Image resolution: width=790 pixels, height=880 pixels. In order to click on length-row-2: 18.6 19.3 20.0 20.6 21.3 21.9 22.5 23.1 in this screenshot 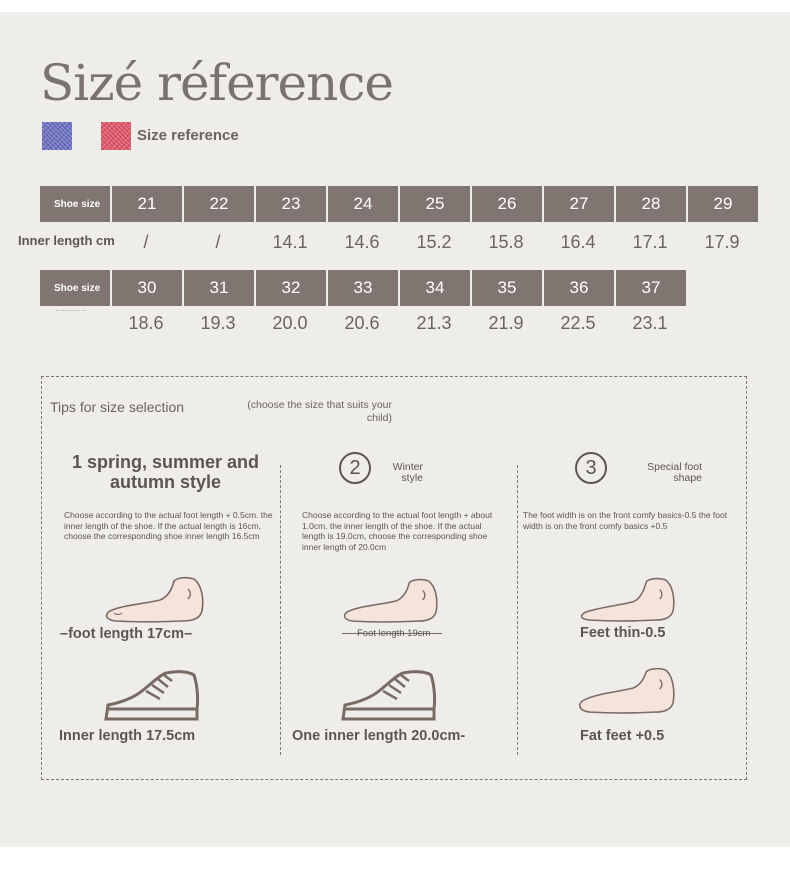, I will do `click(398, 323)`.